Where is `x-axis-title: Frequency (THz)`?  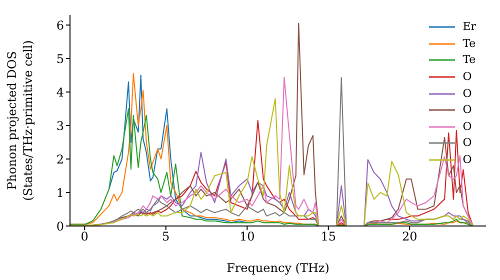
x-axis-title: Frequency (THz) is located at coordinates (278, 268).